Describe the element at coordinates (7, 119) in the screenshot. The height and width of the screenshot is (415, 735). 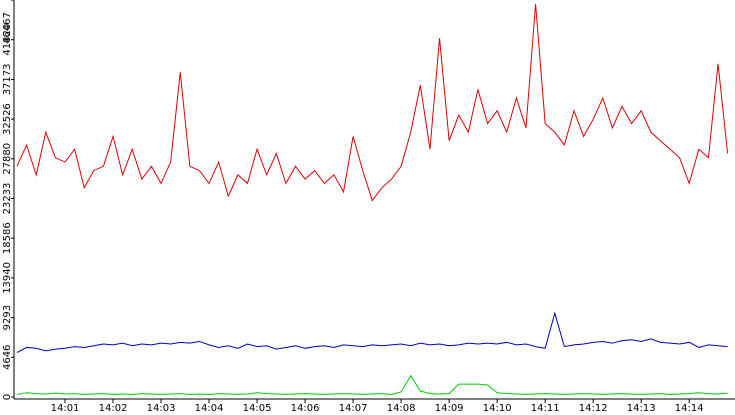
I see `y-tick-label: 32526` at that location.